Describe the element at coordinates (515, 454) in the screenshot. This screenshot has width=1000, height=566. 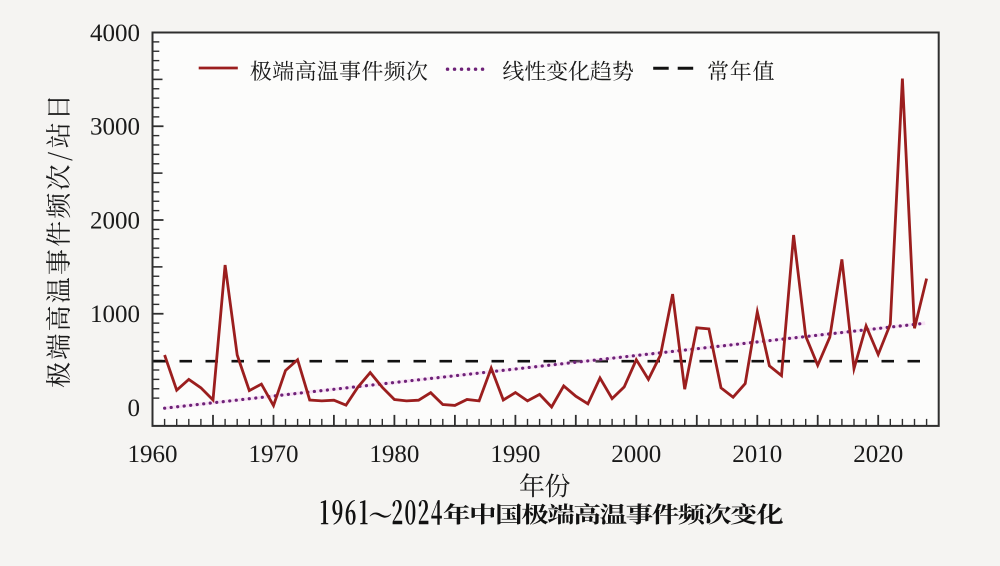
I see `svg-text: 1990` at that location.